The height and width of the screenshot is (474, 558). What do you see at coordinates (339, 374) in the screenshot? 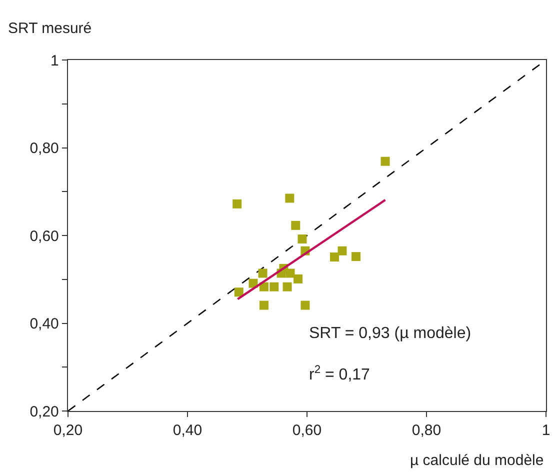
I see `annotation: r$^{2}$ = 0,17` at bounding box center [339, 374].